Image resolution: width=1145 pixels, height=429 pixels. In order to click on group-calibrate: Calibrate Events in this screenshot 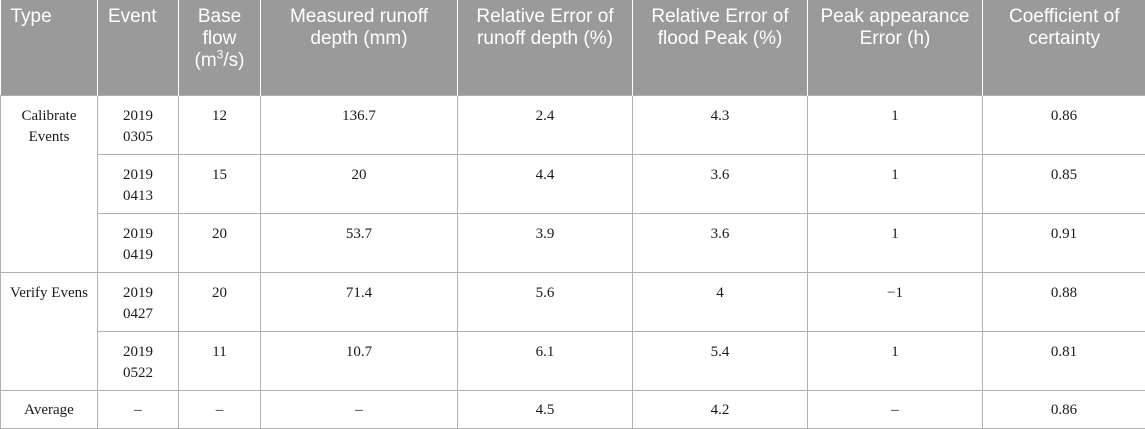, I will do `click(49, 183)`.